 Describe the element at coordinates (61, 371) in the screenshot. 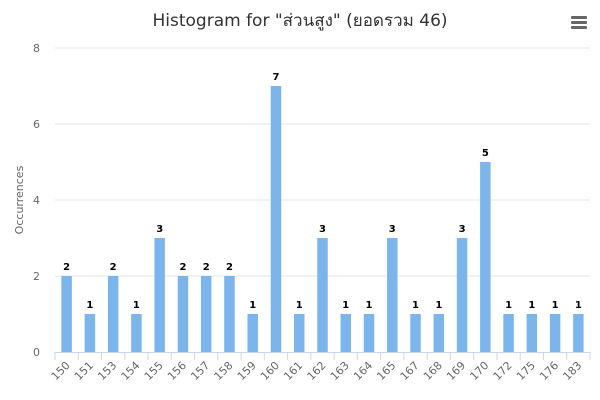

I see `x-tick-label-150: 150` at that location.